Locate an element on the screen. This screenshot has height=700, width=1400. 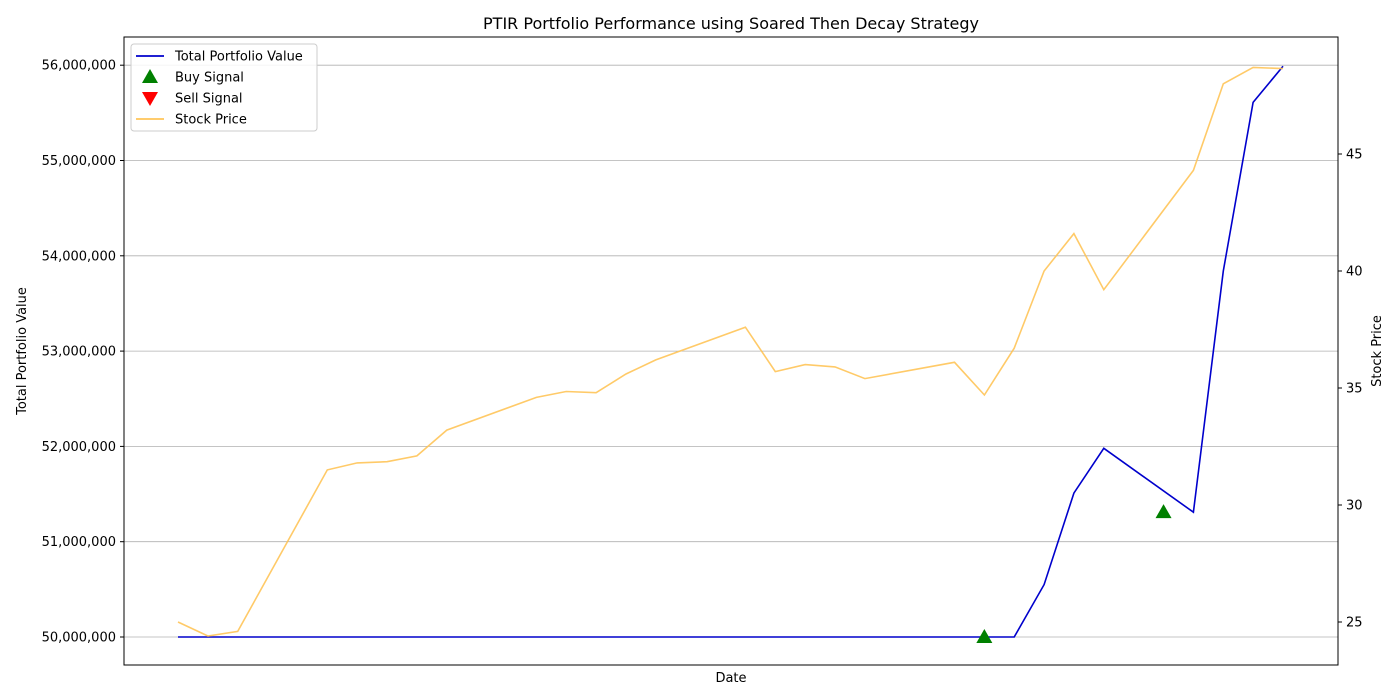
legend-label: Stock Price is located at coordinates (211, 120).